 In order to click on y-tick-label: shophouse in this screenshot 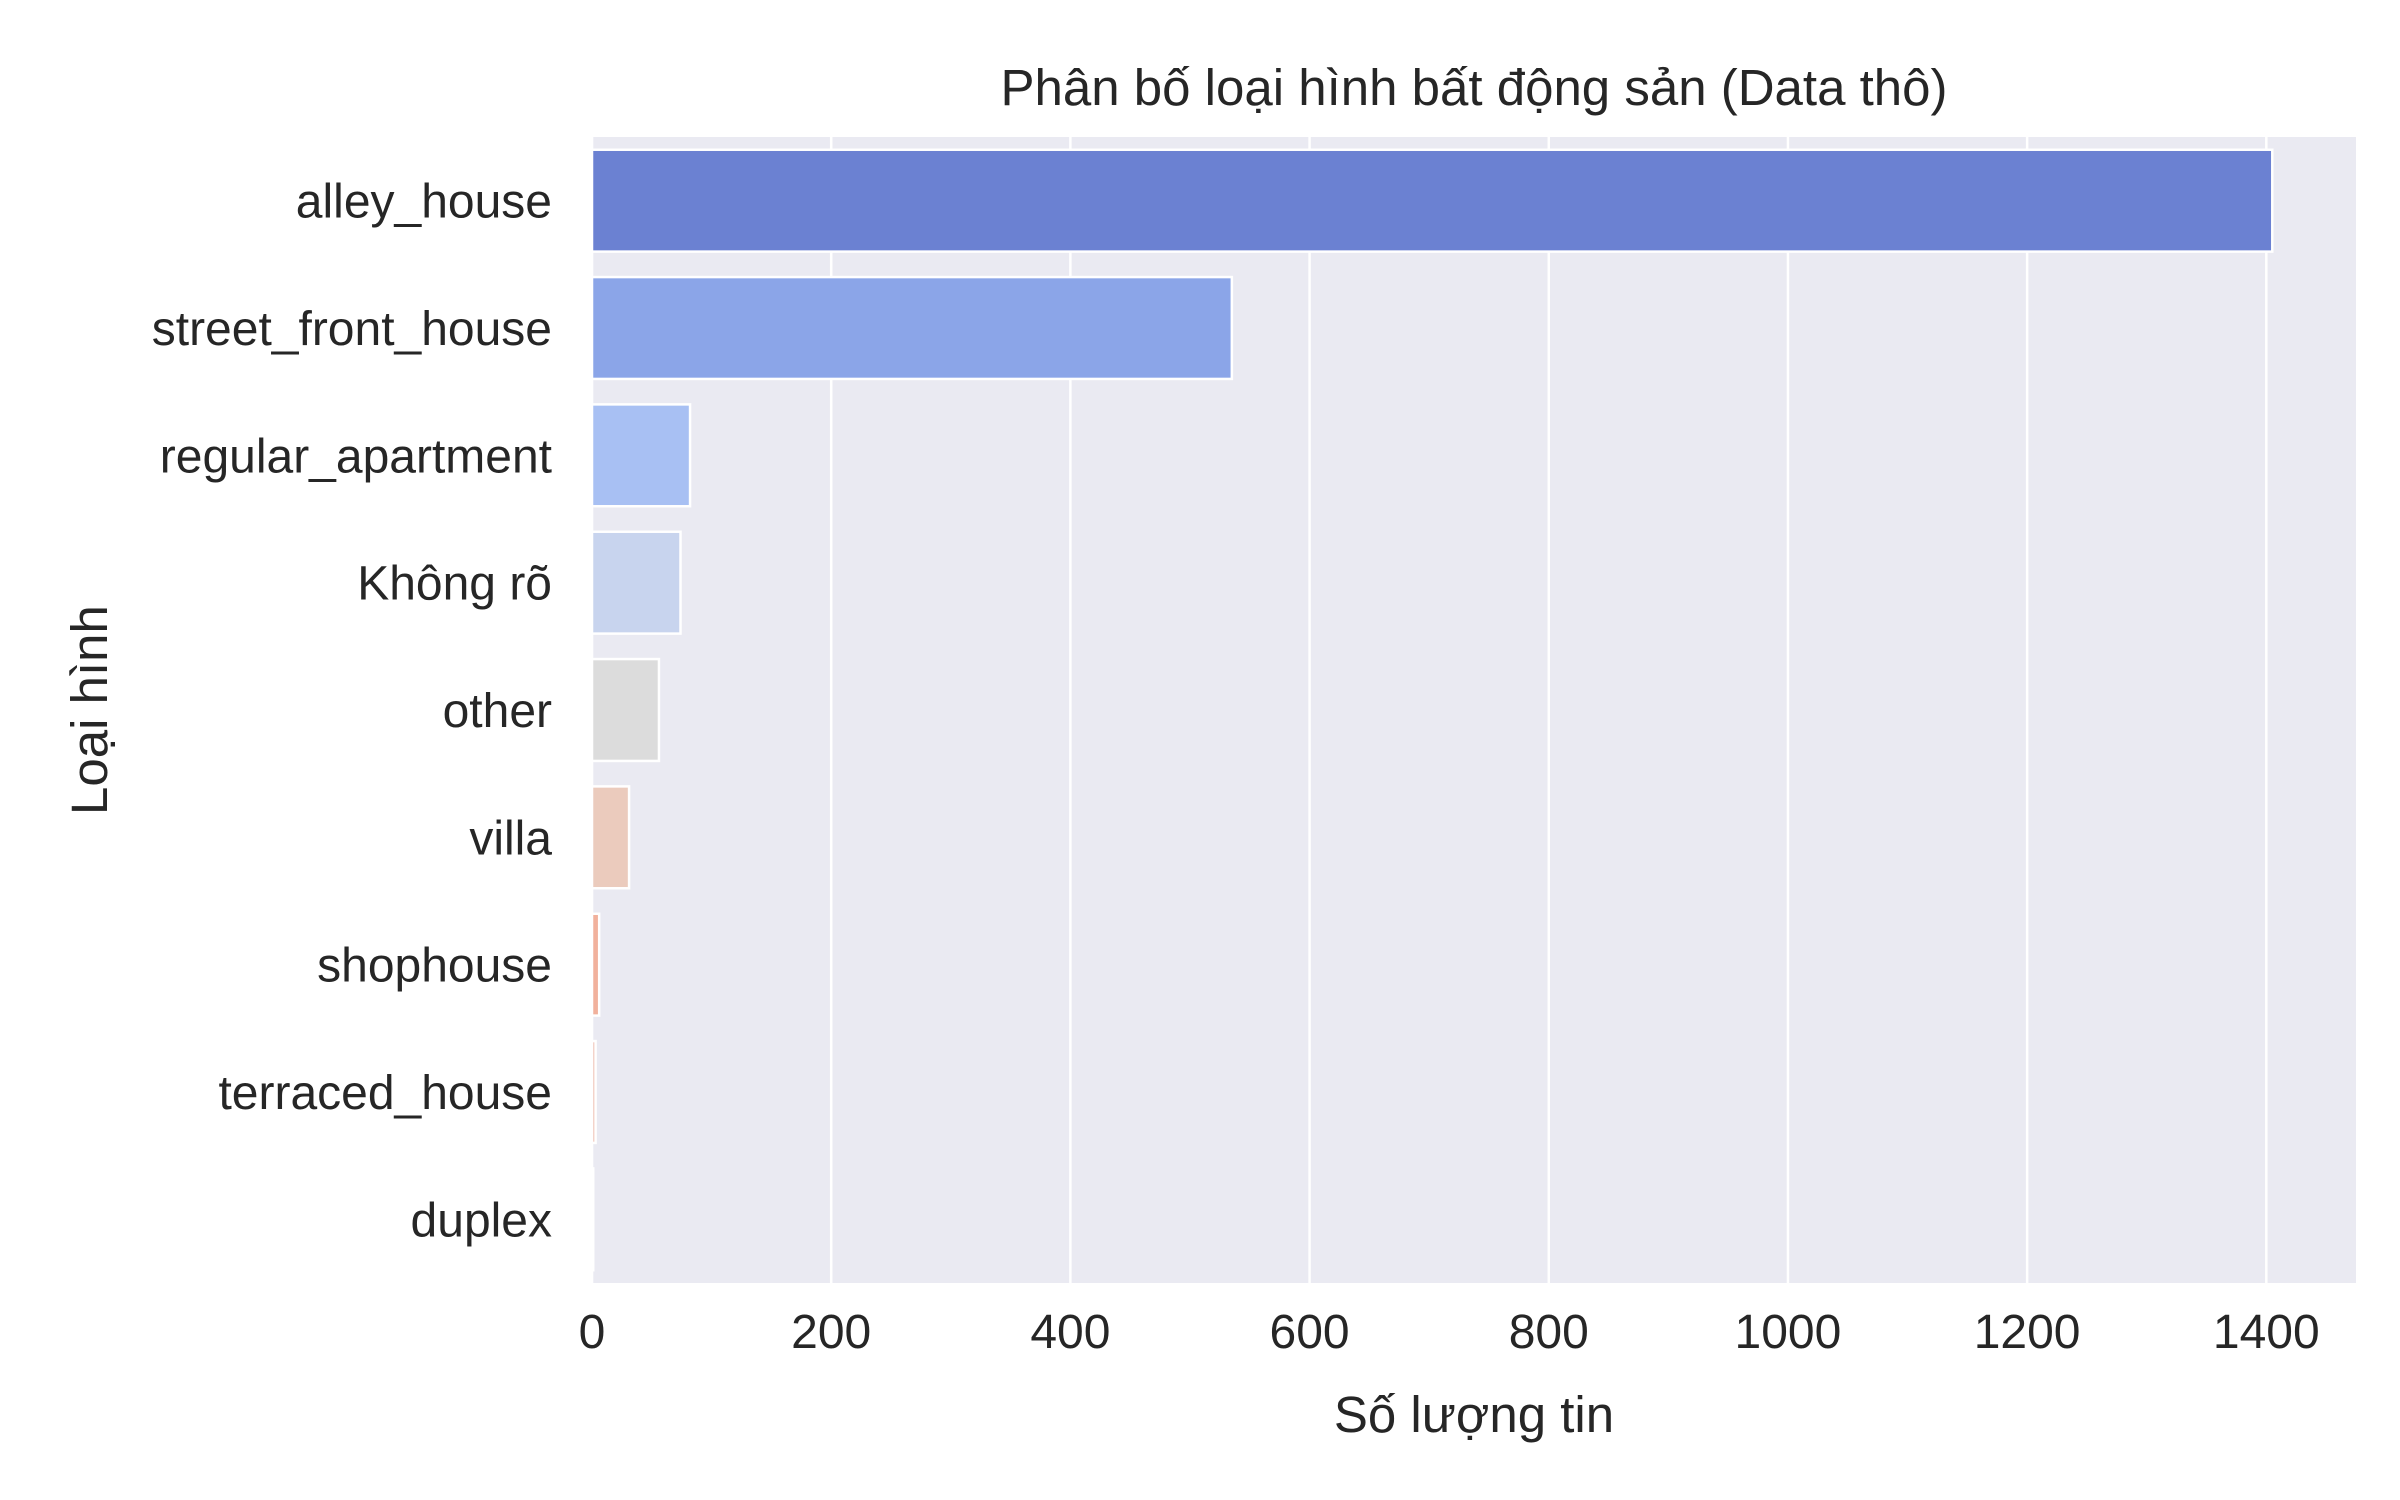, I will do `click(434, 966)`.